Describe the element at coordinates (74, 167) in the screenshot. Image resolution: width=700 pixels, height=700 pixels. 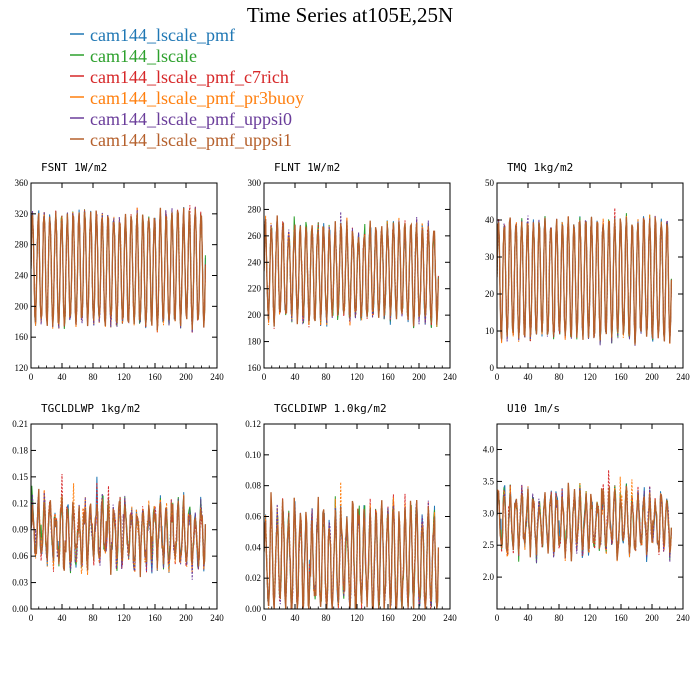
I see `panel-title: FSNT 1W/m2` at that location.